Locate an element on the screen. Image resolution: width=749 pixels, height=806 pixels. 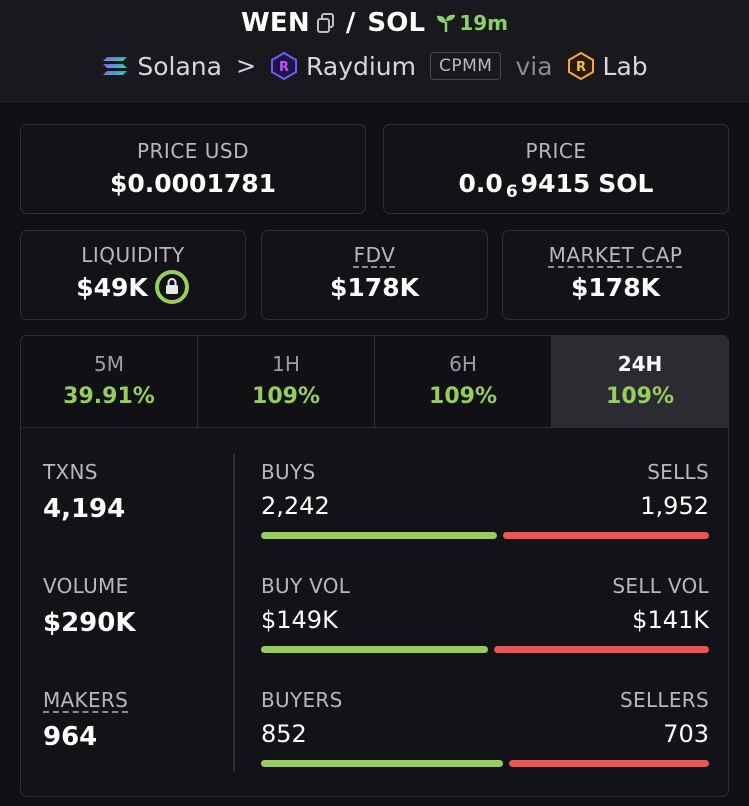
buys-sells-bar is located at coordinates (485, 535).